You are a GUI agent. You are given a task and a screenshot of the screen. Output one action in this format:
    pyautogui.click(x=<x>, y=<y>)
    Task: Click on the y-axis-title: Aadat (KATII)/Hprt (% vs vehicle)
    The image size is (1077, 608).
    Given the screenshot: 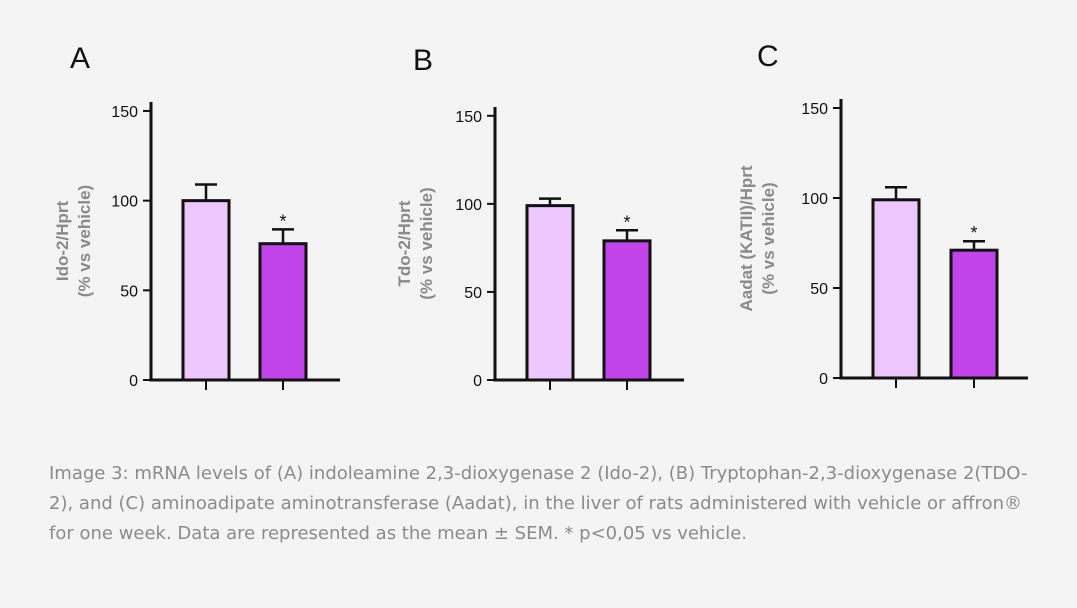 What is the action you would take?
    pyautogui.click(x=757, y=238)
    